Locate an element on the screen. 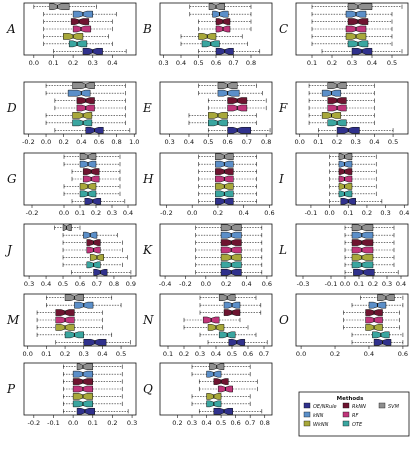 Image resolution: width=415 pixels, height=459 pixels. panel-letter: G is located at coordinates (12, 179).